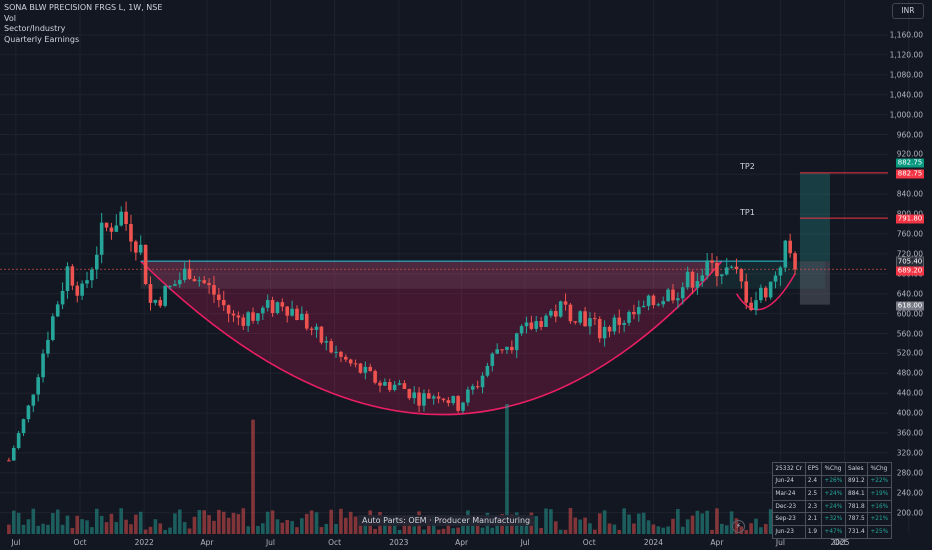 The image size is (932, 550). I want to click on earnings-header: %Chg, so click(833, 469).